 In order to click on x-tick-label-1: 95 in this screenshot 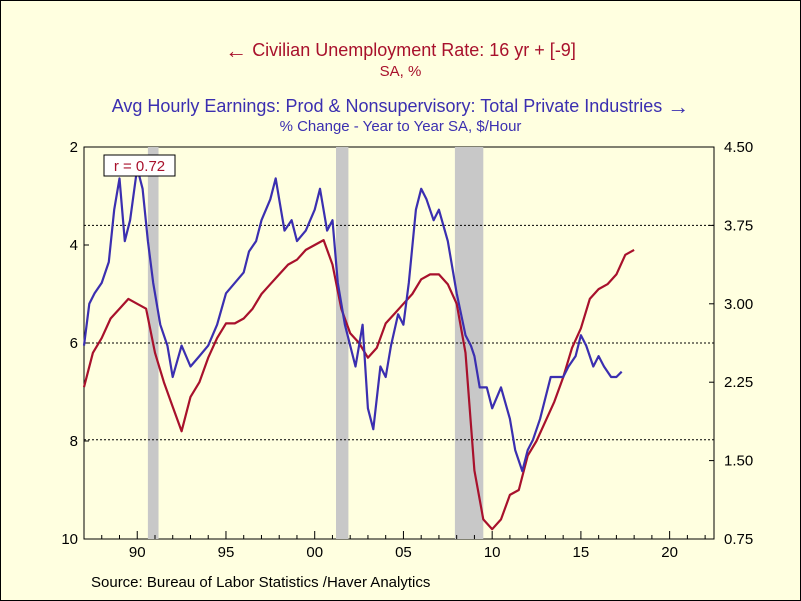, I will do `click(226, 552)`.